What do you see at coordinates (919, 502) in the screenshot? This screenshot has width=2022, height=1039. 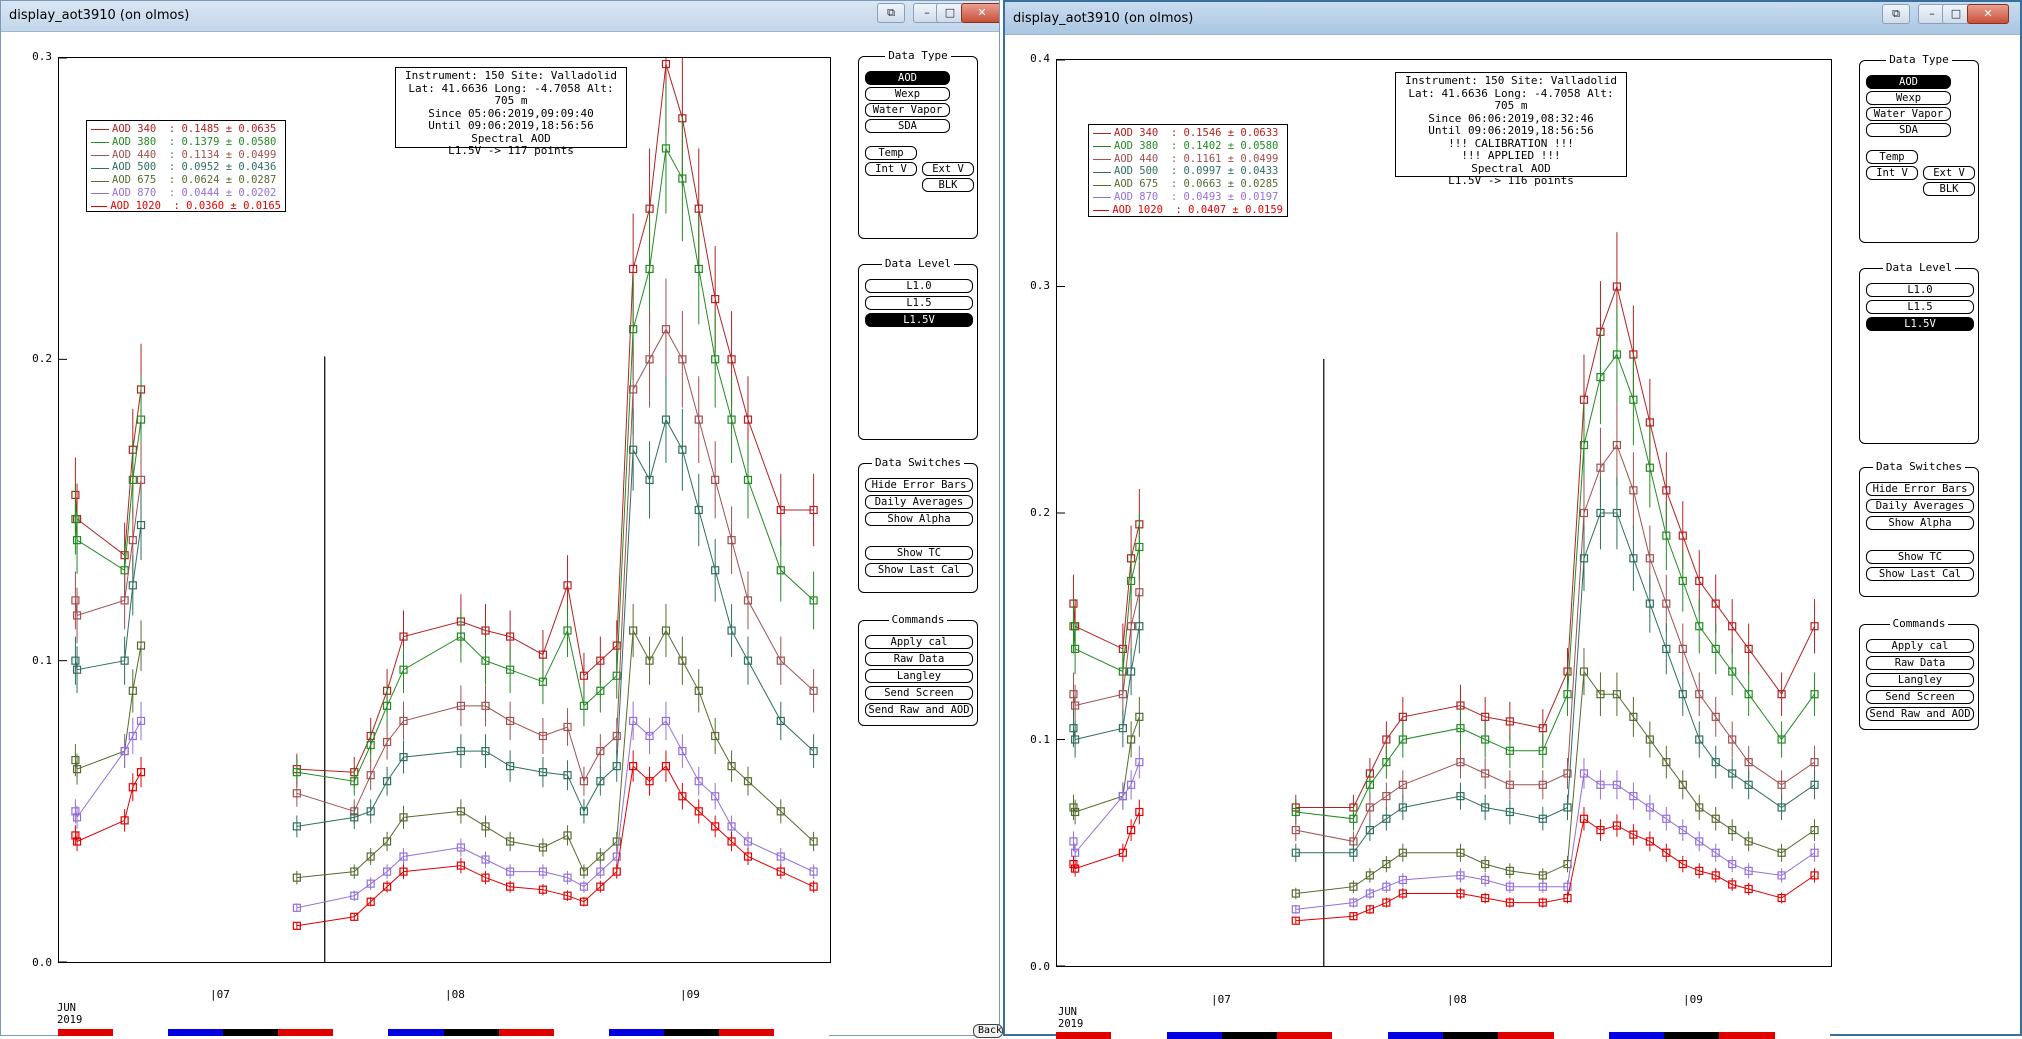 I see `left-btn-daily-averages: Daily Averages` at bounding box center [919, 502].